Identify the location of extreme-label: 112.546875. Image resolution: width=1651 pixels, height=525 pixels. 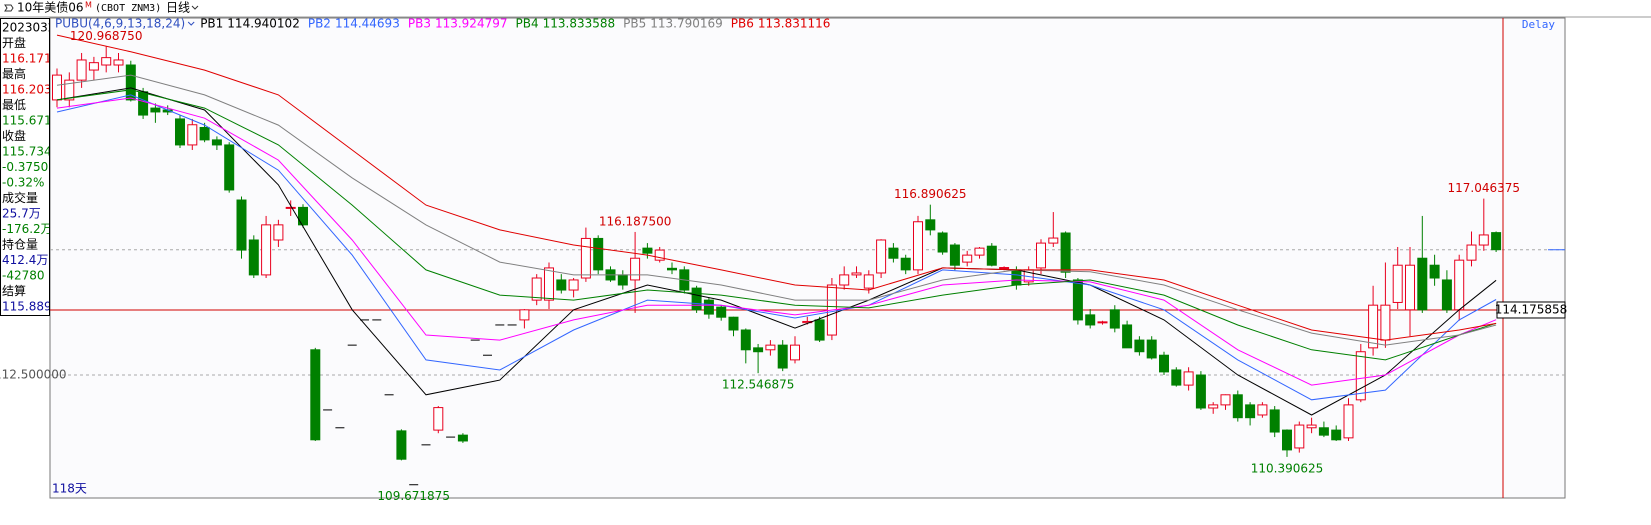
(758, 385).